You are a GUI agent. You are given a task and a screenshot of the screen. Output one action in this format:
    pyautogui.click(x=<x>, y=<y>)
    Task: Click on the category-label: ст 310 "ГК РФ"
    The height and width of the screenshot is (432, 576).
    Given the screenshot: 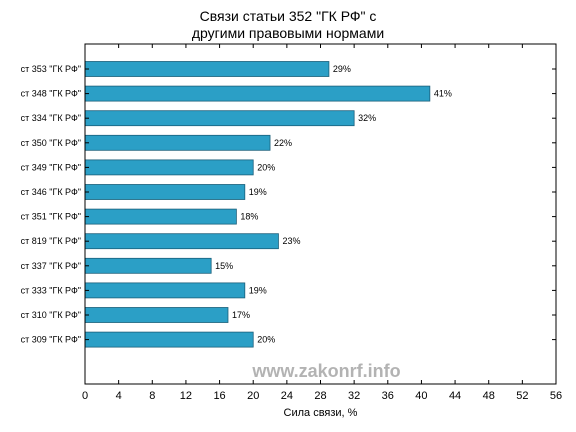 What is the action you would take?
    pyautogui.click(x=51, y=315)
    